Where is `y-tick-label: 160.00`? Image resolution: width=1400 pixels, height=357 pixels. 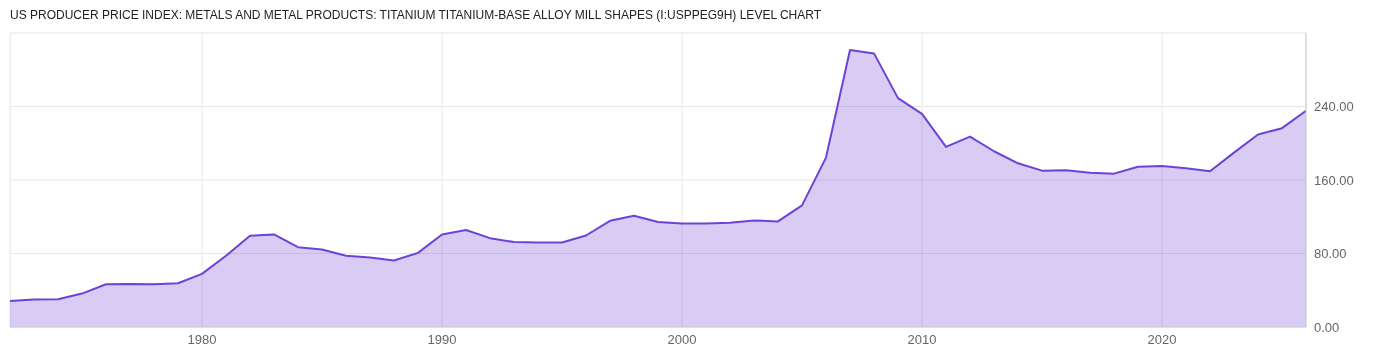
y-tick-label: 160.00 is located at coordinates (1334, 180).